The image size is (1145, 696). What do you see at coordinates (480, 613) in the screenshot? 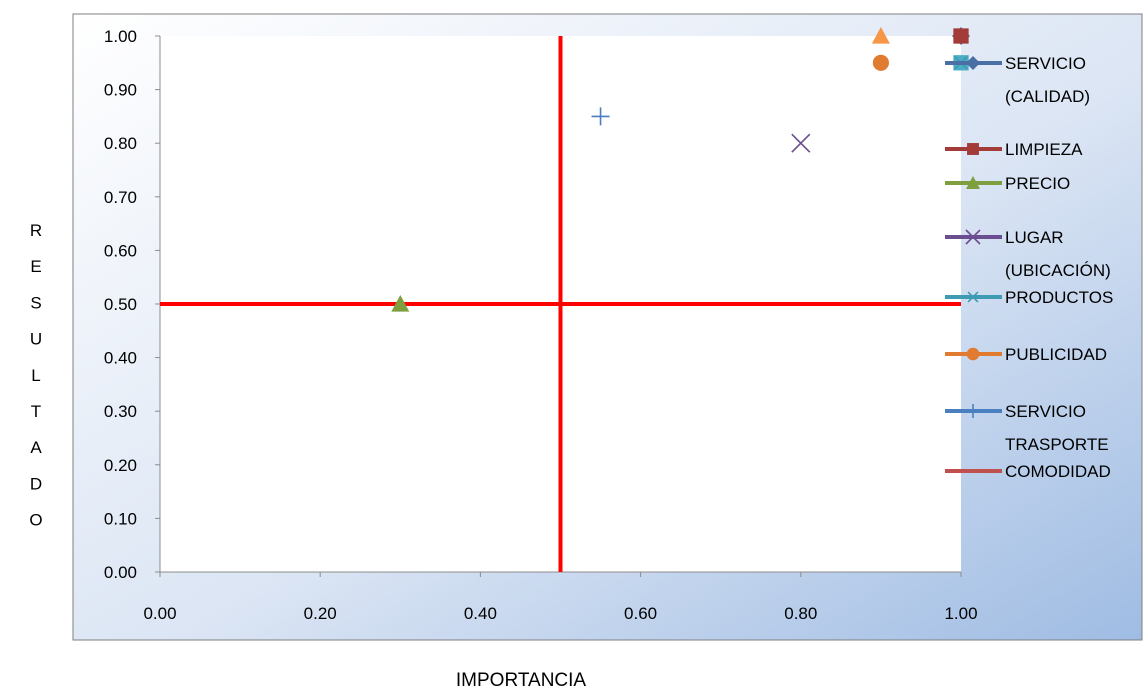
I see `x-tick-label: 0.40` at bounding box center [480, 613].